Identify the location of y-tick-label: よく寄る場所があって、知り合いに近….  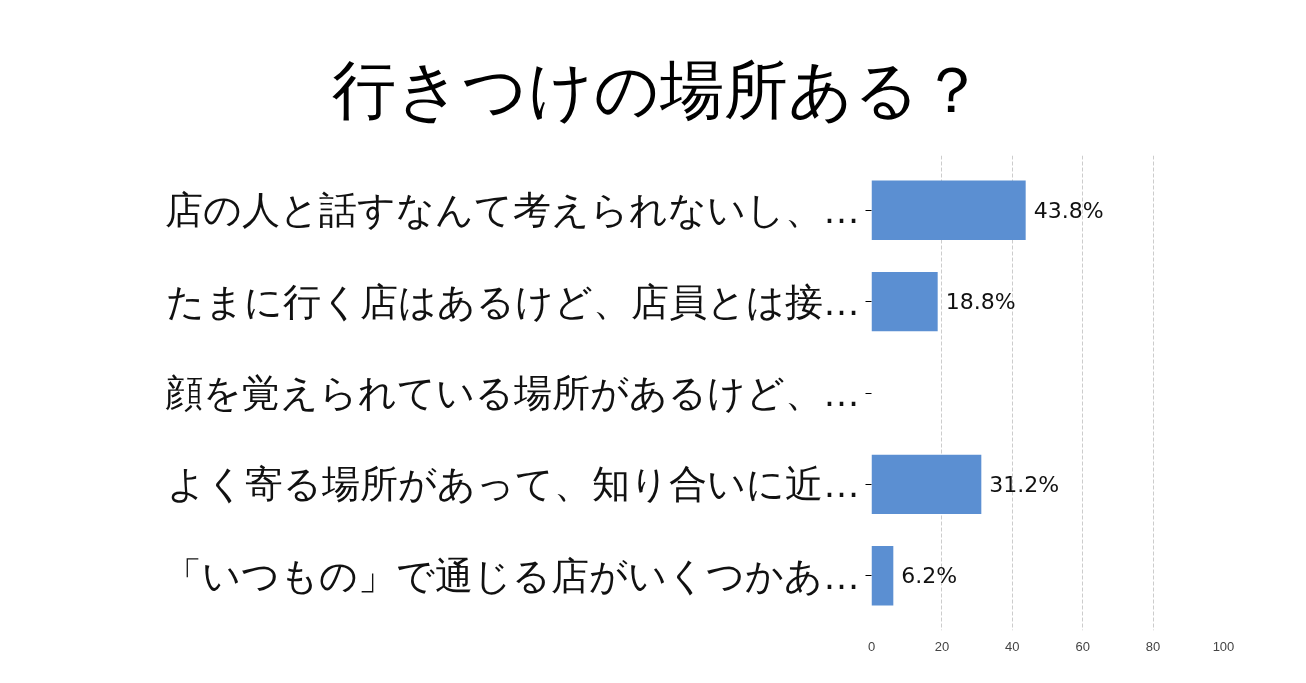
(513, 484).